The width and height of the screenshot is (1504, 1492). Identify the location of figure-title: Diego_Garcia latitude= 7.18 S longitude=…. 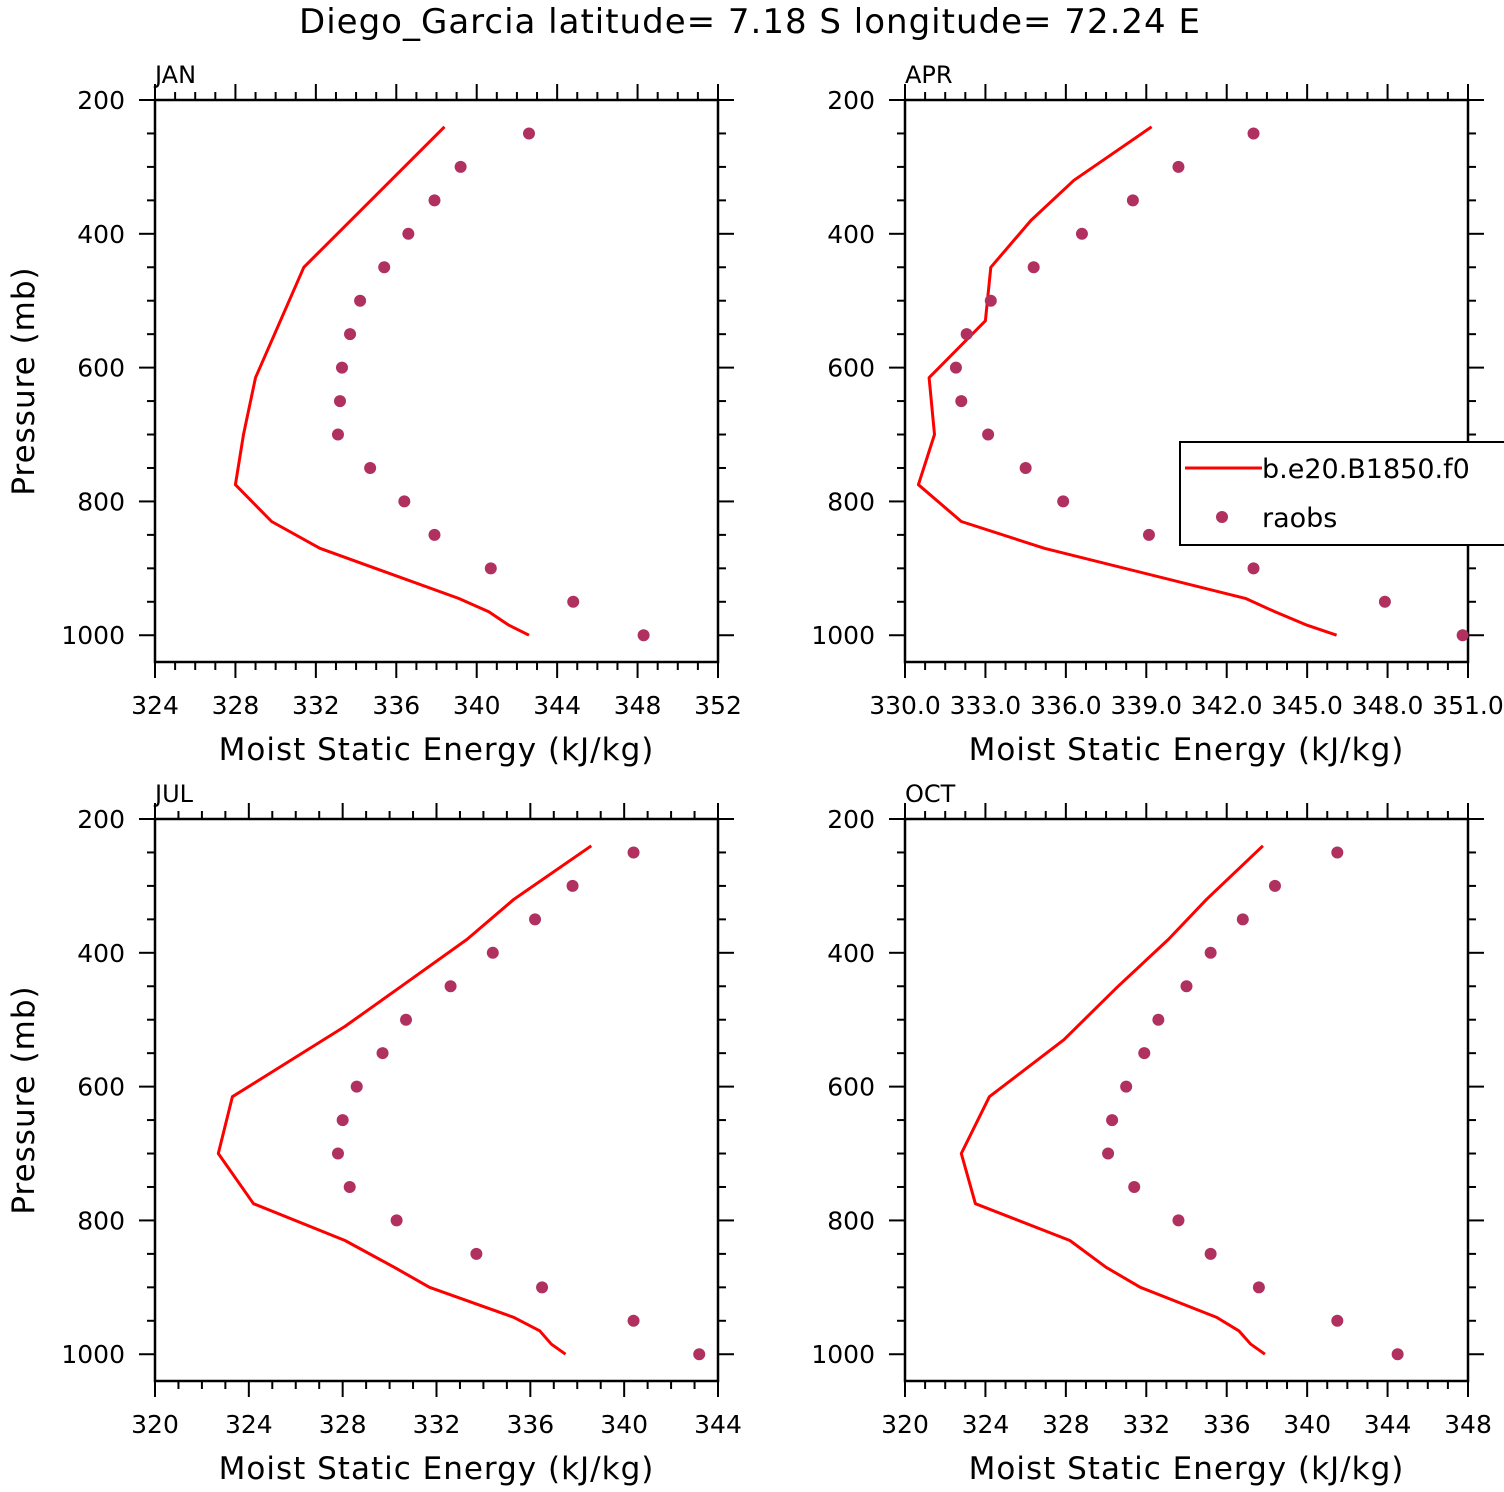
(750, 22).